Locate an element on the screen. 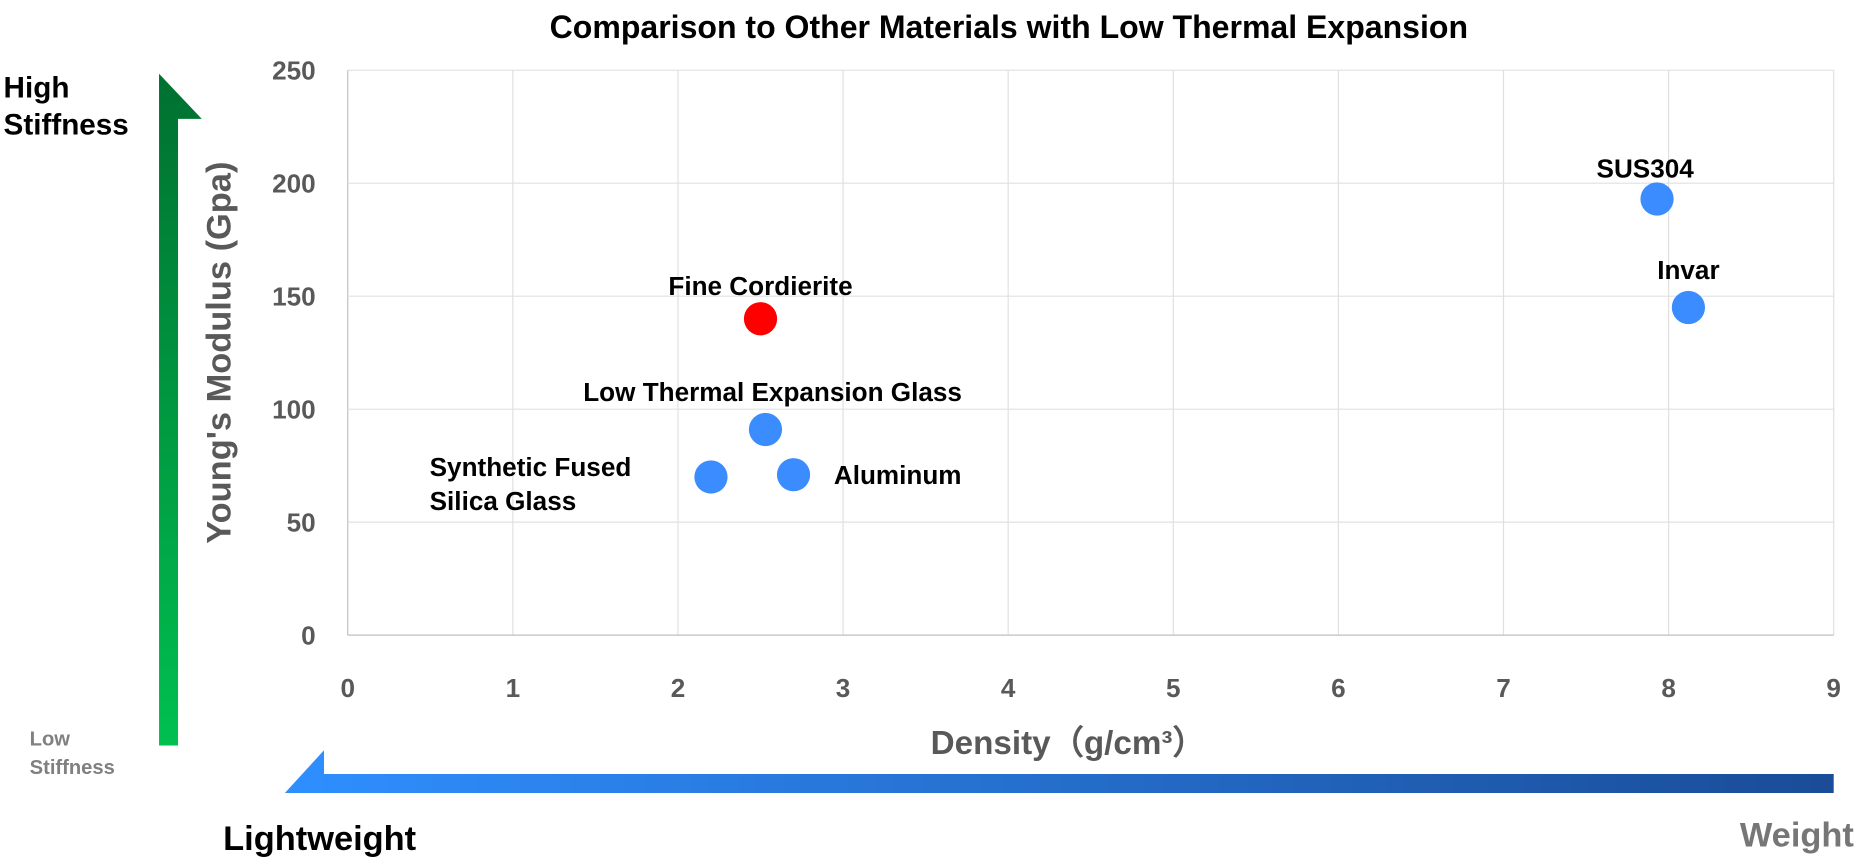 This screenshot has height=862, width=1861. y-tick-label: 150 is located at coordinates (294, 297).